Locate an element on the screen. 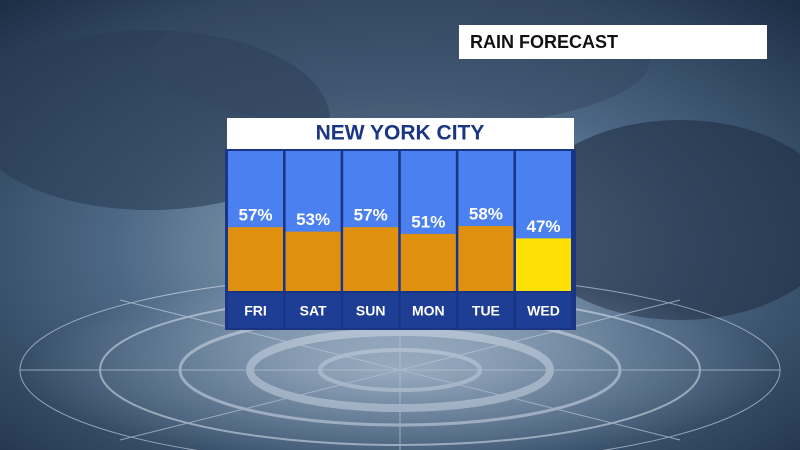 This screenshot has width=800, height=450. chart-title: NEW YORK CITY is located at coordinates (400, 133).